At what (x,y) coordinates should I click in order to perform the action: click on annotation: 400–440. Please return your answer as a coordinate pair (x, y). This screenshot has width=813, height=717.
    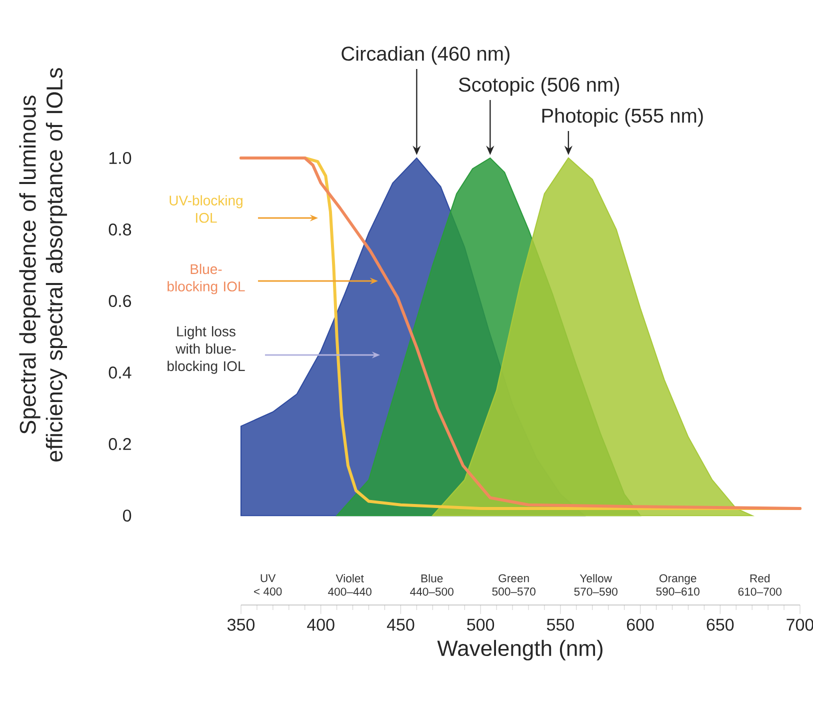
    Looking at the image, I should click on (350, 592).